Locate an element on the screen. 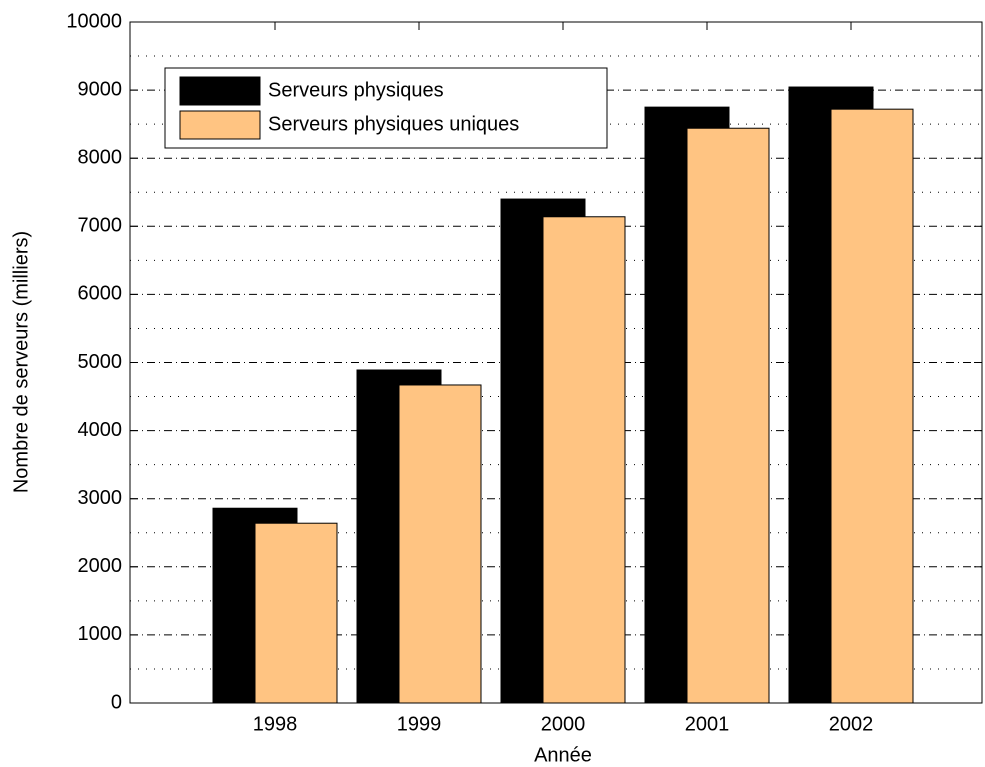 The image size is (985, 767). y-tick-label: 2000 is located at coordinates (100, 566).